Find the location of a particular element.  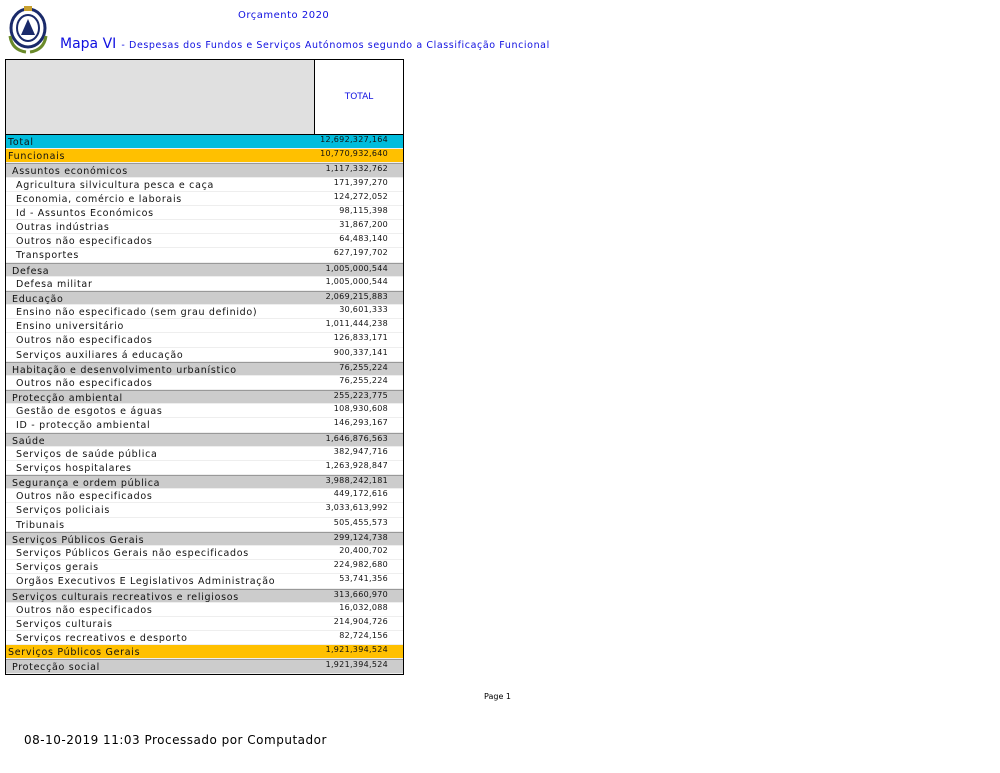

row-value: 505,455,573 is located at coordinates (360, 522).